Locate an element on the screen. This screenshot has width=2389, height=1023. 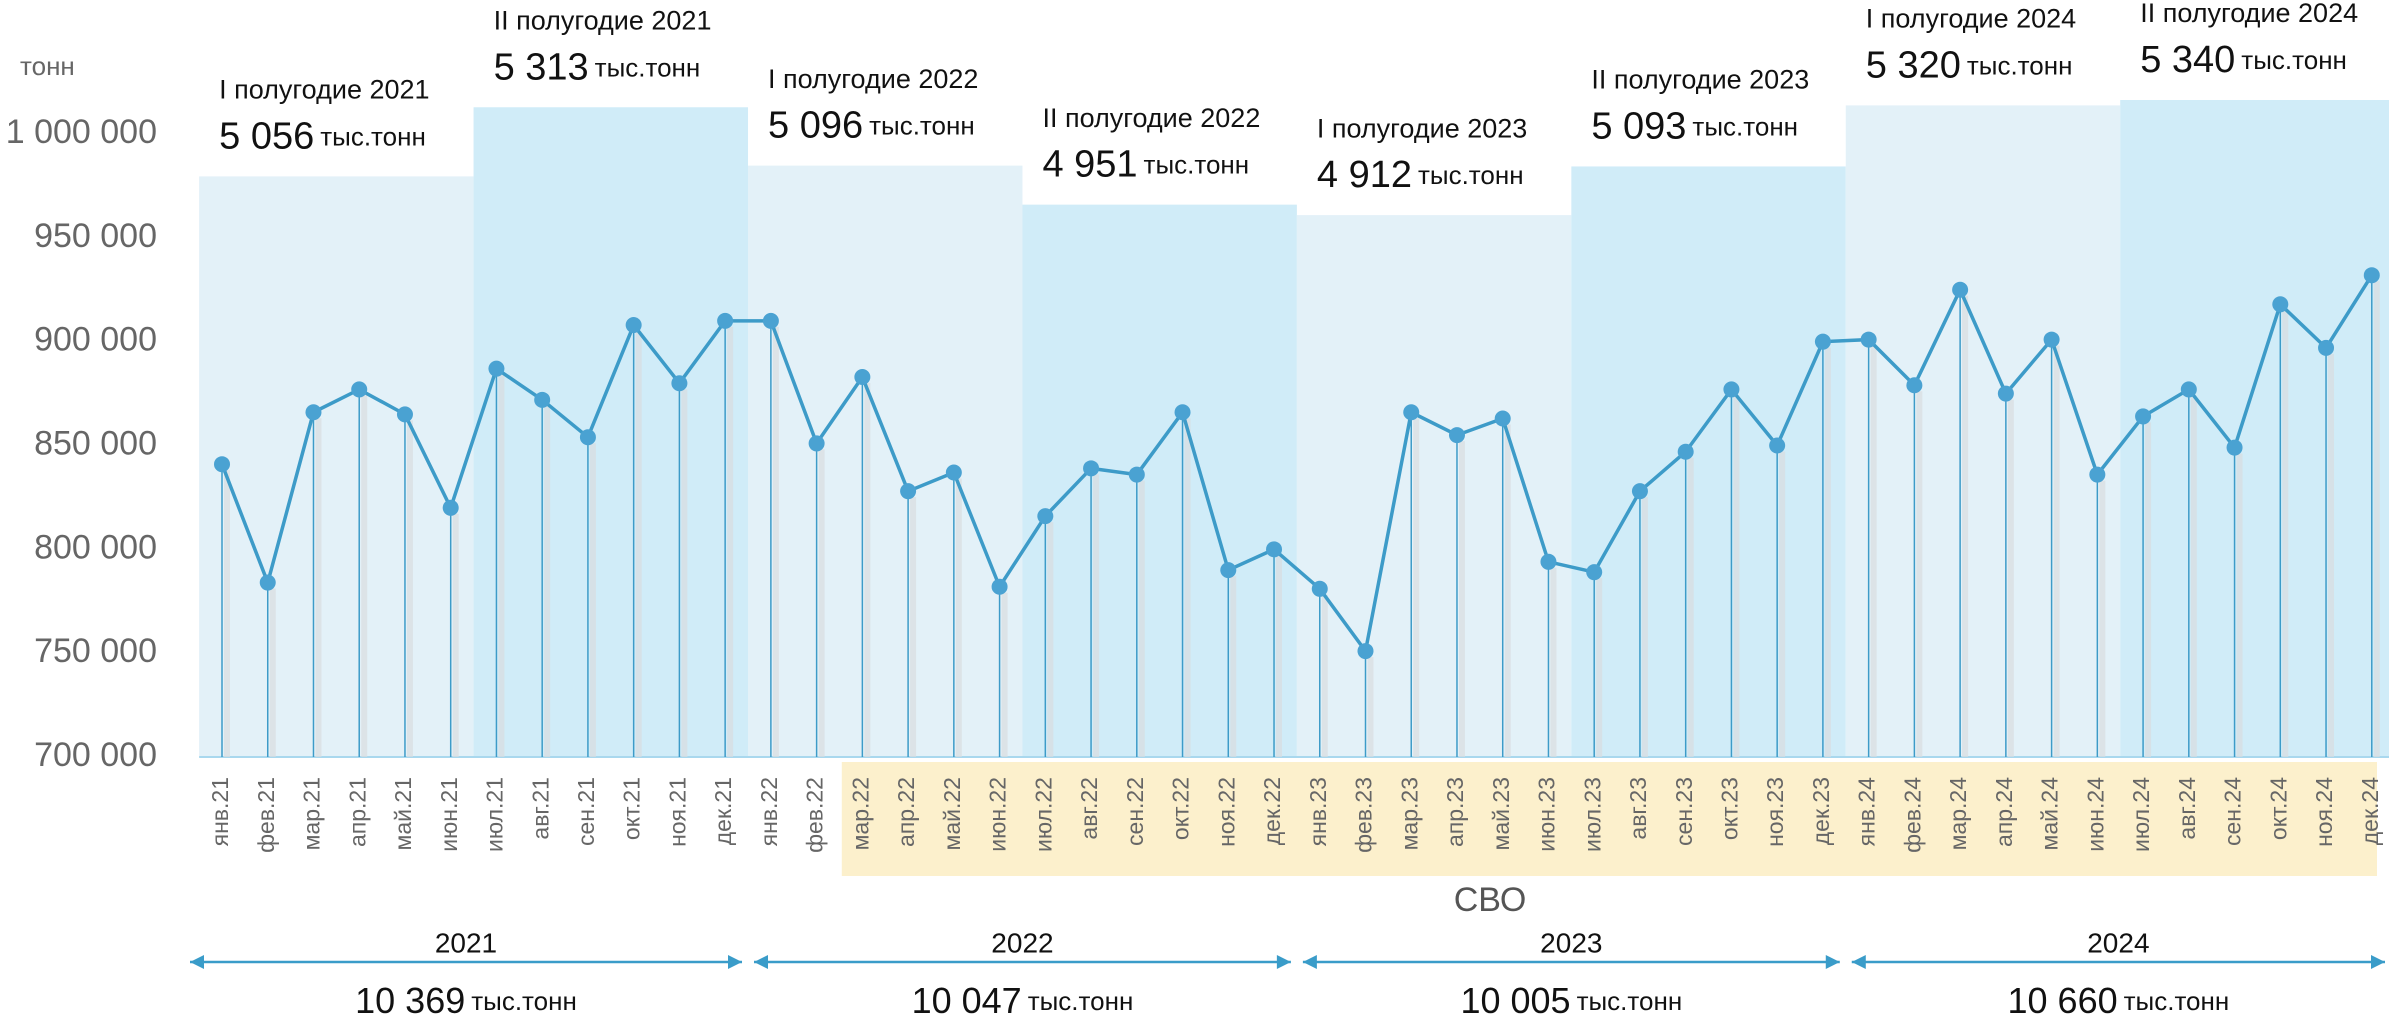
year-total-value: 10 660 is located at coordinates (2063, 1000).